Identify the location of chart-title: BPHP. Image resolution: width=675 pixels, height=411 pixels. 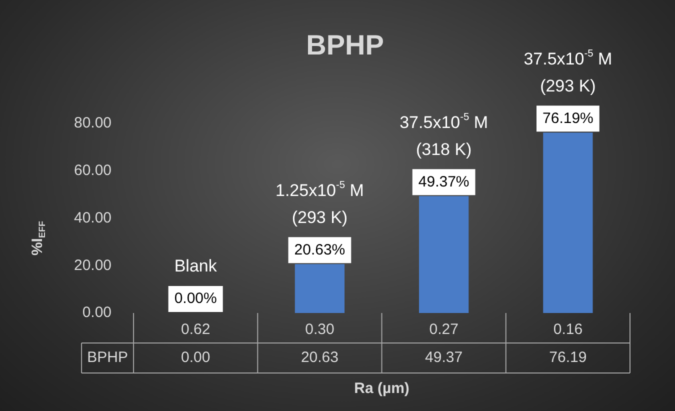
(345, 45).